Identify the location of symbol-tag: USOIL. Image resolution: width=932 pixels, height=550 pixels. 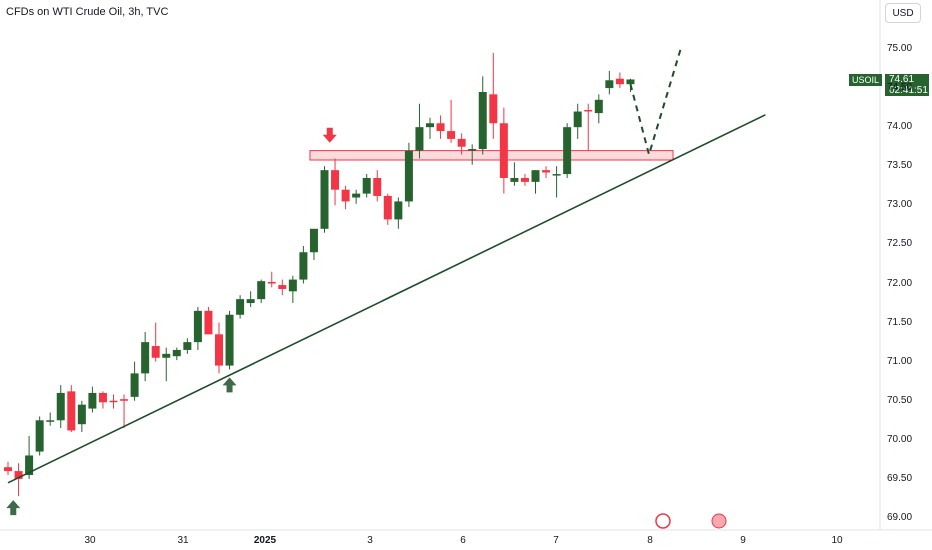
(866, 80).